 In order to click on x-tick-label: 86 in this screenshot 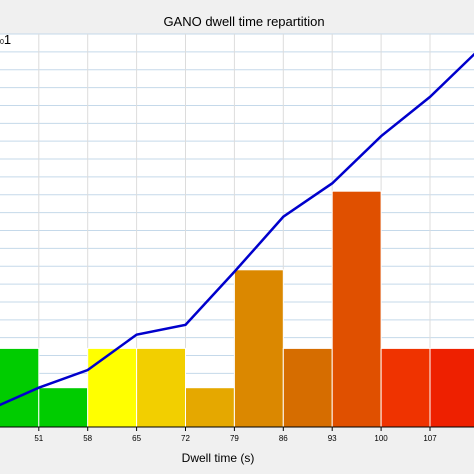, I will do `click(283, 438)`.